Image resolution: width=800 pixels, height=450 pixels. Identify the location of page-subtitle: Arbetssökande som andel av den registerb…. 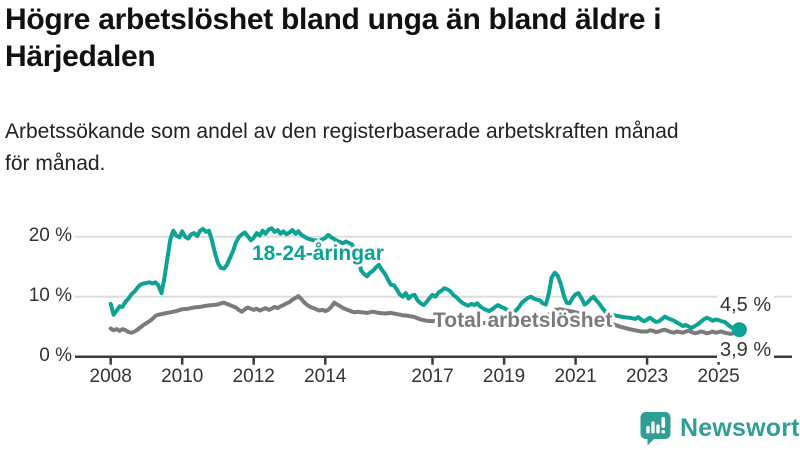
(342, 147).